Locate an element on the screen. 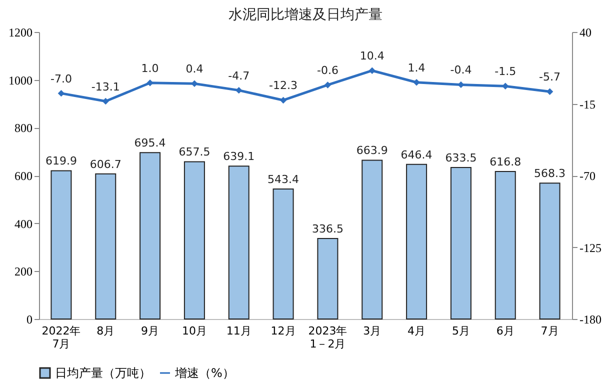 Image resolution: width=609 pixels, height=389 pixels. legend-label: 增速（%） is located at coordinates (204, 373).